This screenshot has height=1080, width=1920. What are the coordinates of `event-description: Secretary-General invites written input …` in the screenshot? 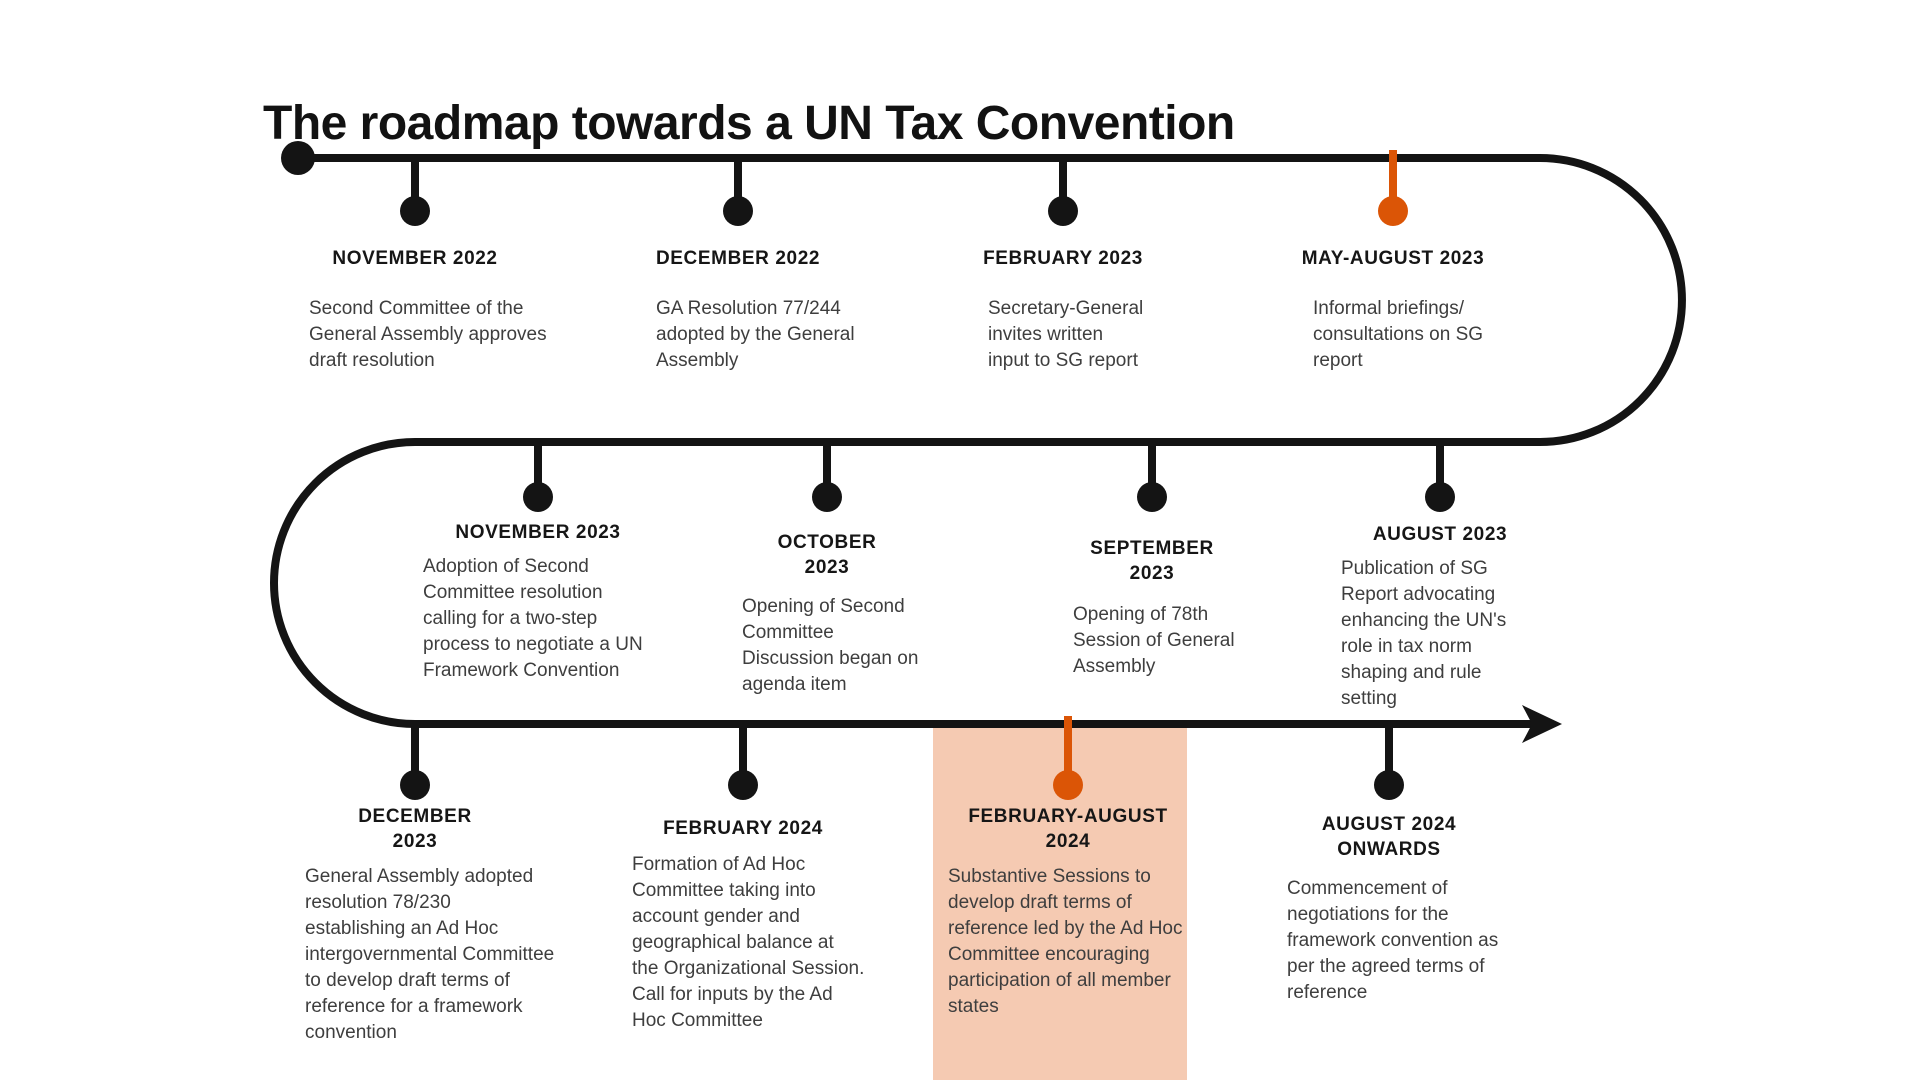 It's located at (1066, 334).